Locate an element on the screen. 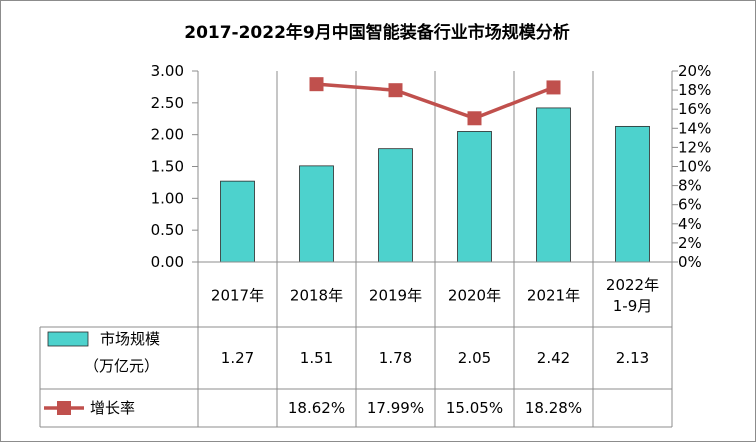 The height and width of the screenshot is (442, 756). right-axis-tick-label: 8% is located at coordinates (690, 186).